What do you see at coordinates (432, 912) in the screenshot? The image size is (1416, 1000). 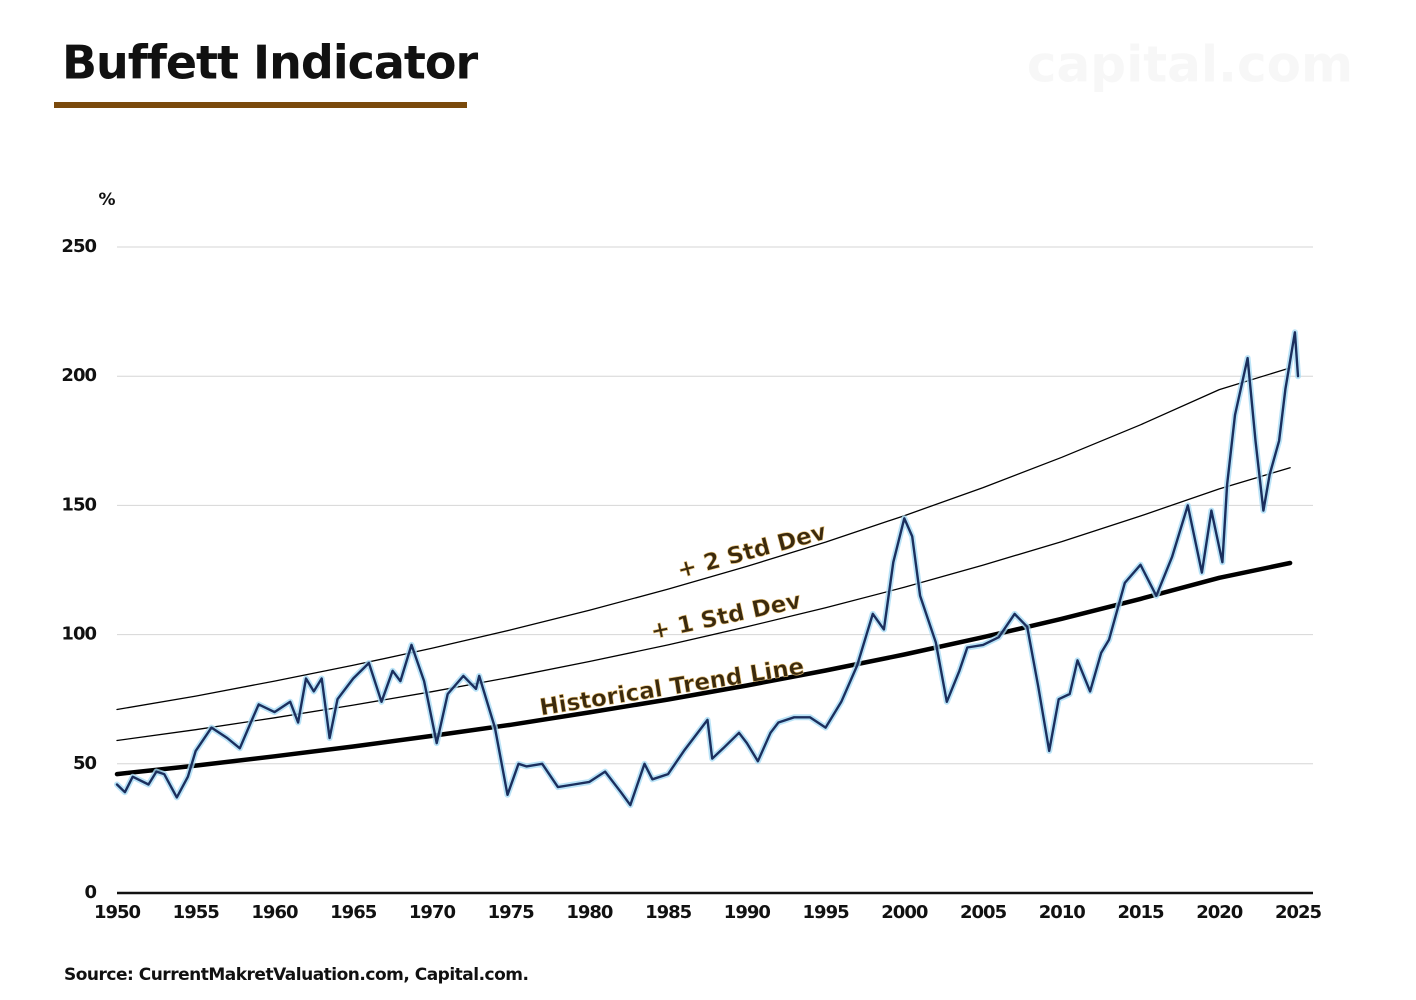 I see `x-tick-label: 1970` at bounding box center [432, 912].